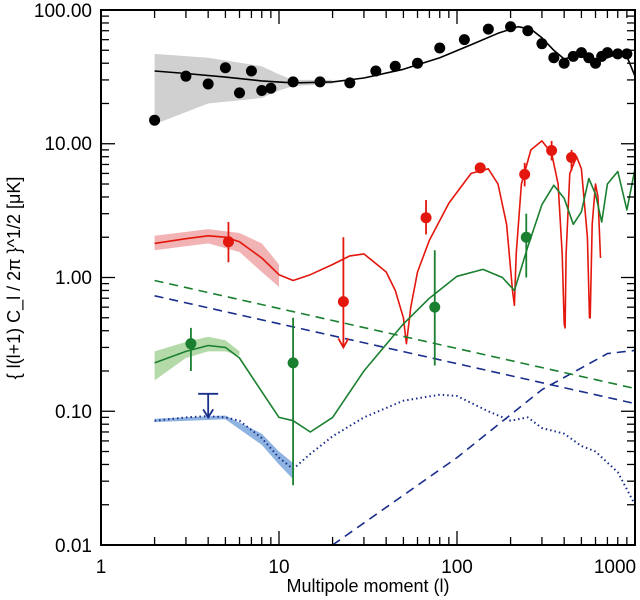 The image size is (640, 600). I want to click on y-tick-labels: 0.01 0.10 1.00 10.00 100.00, so click(63, 279).